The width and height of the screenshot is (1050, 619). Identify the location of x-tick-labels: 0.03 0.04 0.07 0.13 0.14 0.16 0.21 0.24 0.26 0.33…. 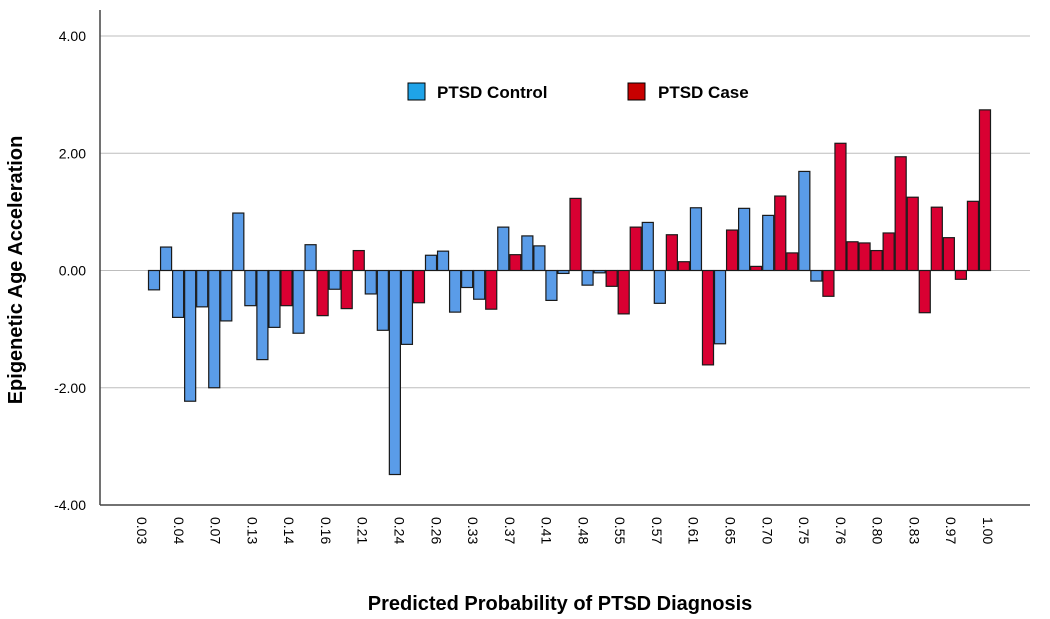
(565, 530).